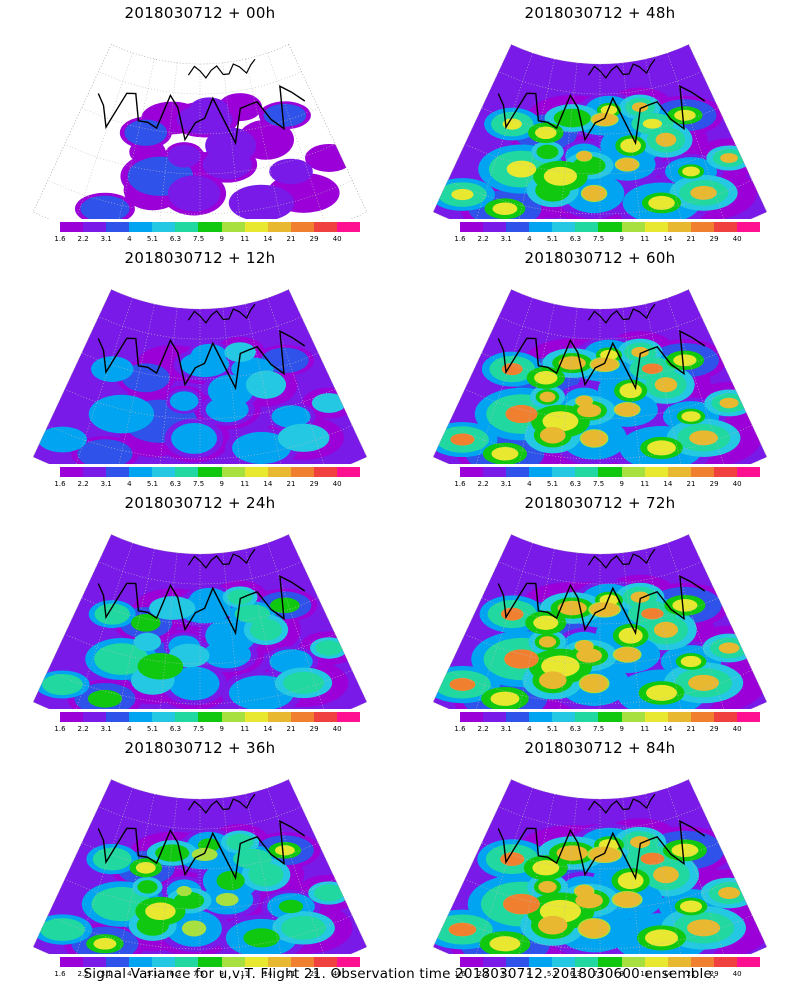 This screenshot has height=1000, width=800. I want to click on parallel-line, so click(200, 159).